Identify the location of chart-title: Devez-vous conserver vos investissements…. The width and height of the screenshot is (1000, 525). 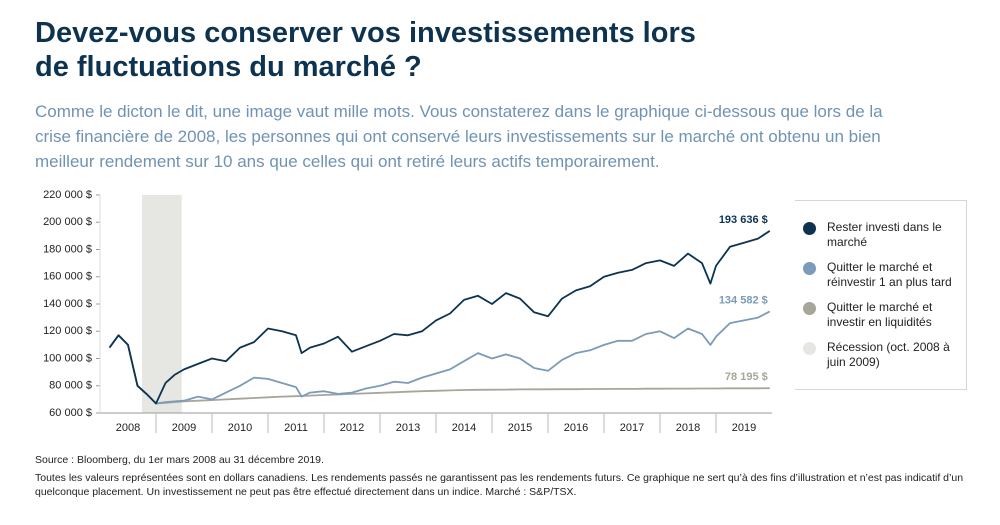
(365, 50).